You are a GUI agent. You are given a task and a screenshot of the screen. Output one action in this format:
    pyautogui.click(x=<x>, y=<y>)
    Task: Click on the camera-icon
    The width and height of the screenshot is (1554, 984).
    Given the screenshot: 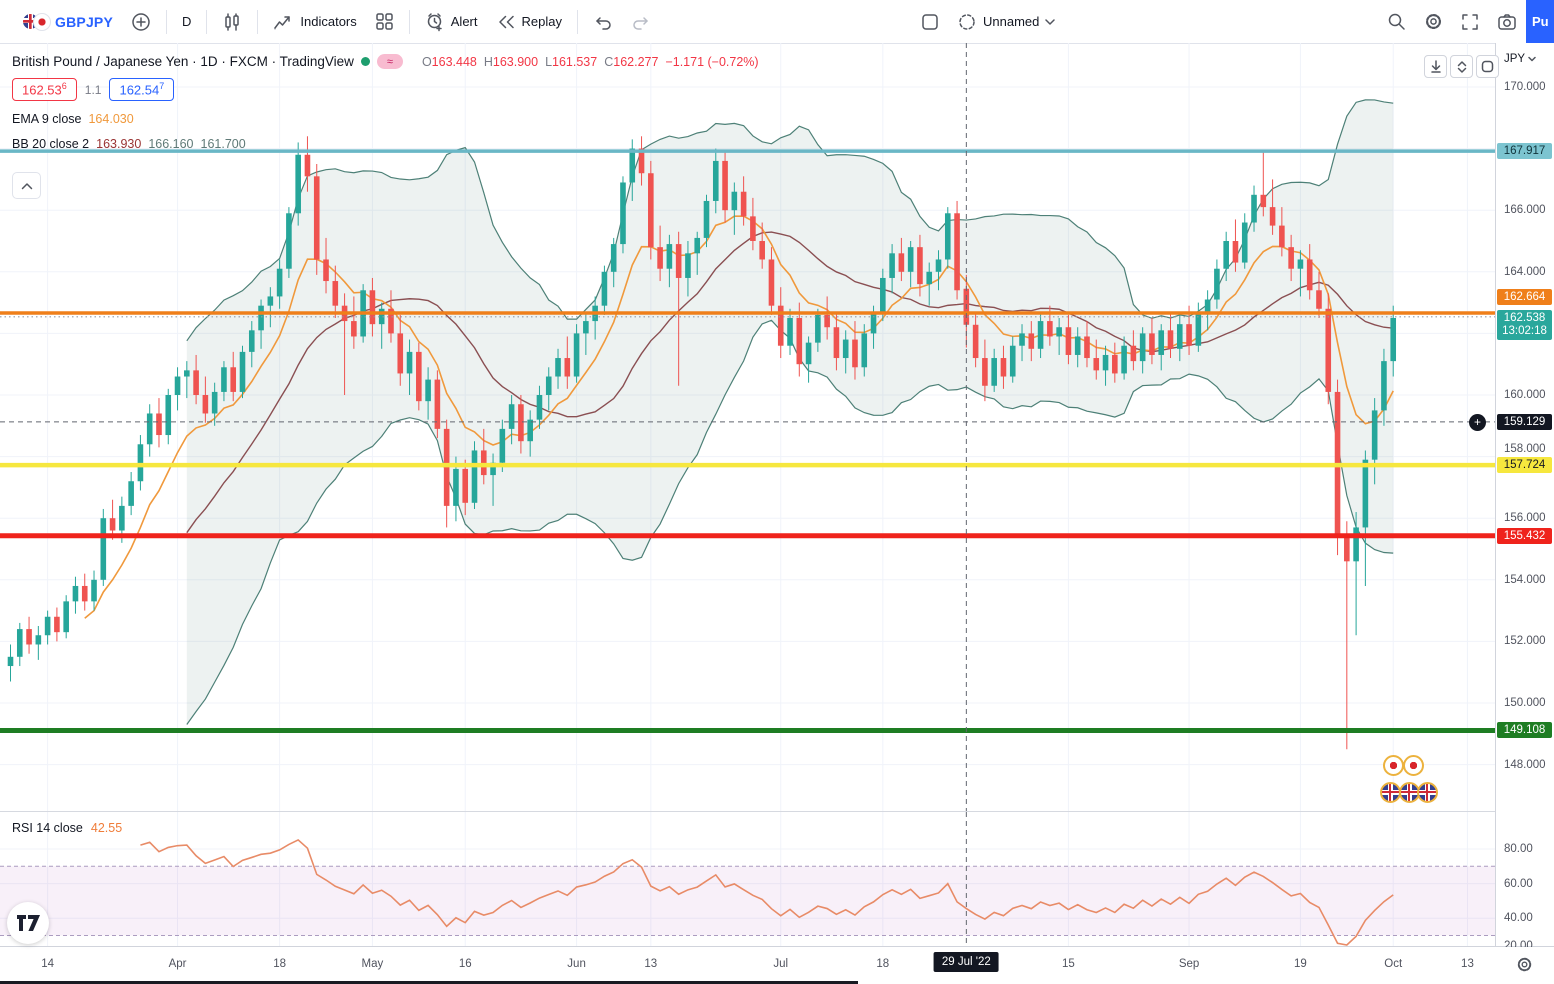 What is the action you would take?
    pyautogui.click(x=1507, y=21)
    